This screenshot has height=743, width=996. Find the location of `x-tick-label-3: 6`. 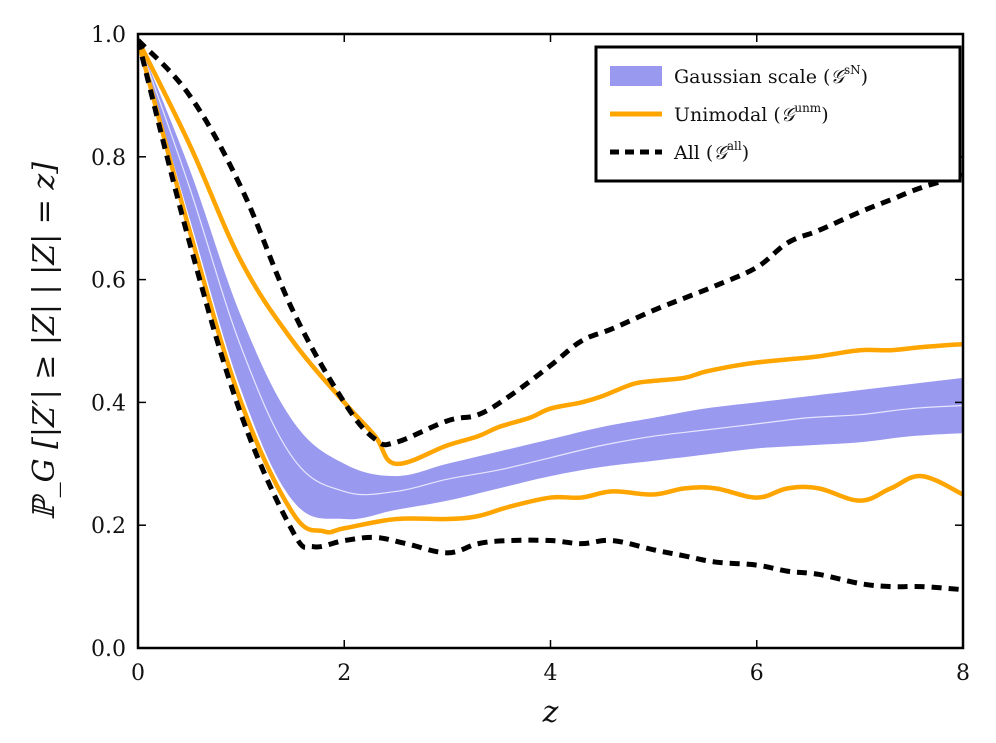

x-tick-label-3: 6 is located at coordinates (757, 673).